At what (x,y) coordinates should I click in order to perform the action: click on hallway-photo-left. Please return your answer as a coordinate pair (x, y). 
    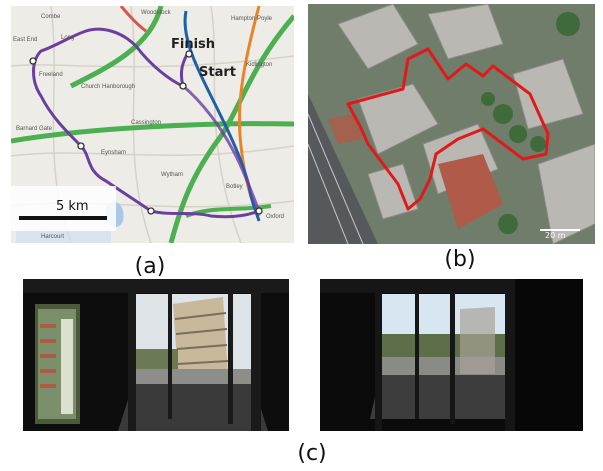
    Looking at the image, I should click on (156, 355).